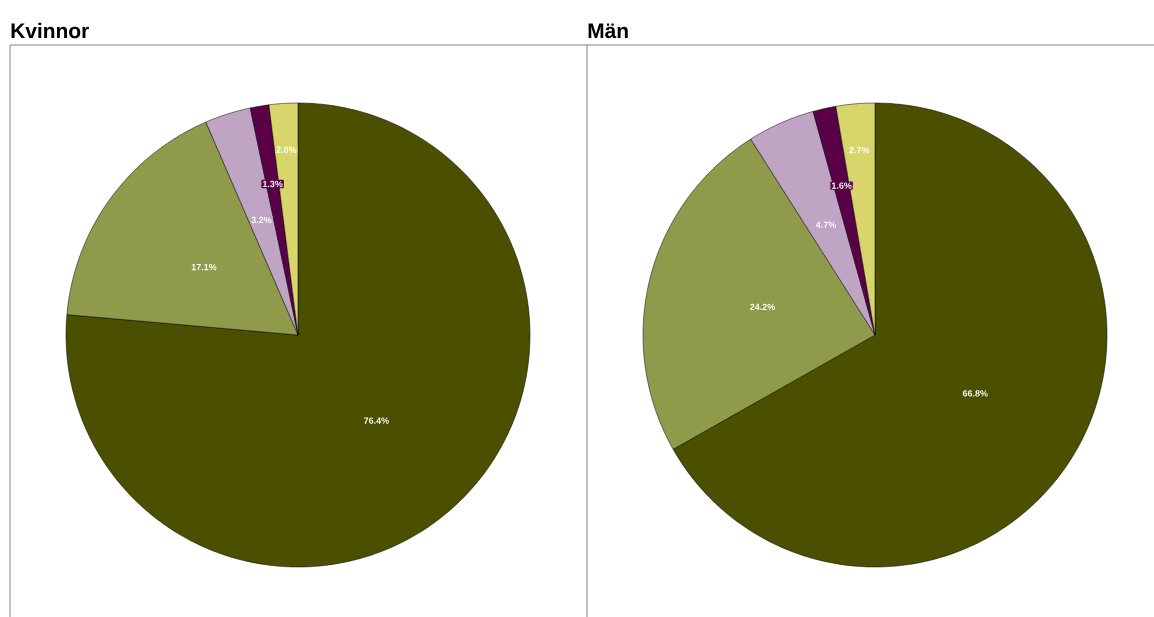 The image size is (1154, 617). I want to click on data-label: 1.6%, so click(841, 185).